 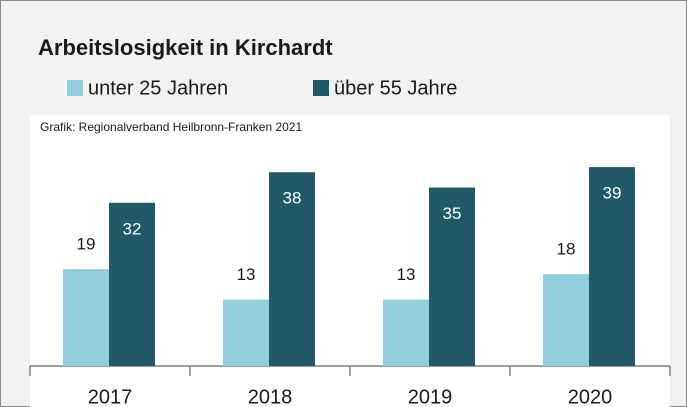 I want to click on data-label: 39, so click(x=612, y=193).